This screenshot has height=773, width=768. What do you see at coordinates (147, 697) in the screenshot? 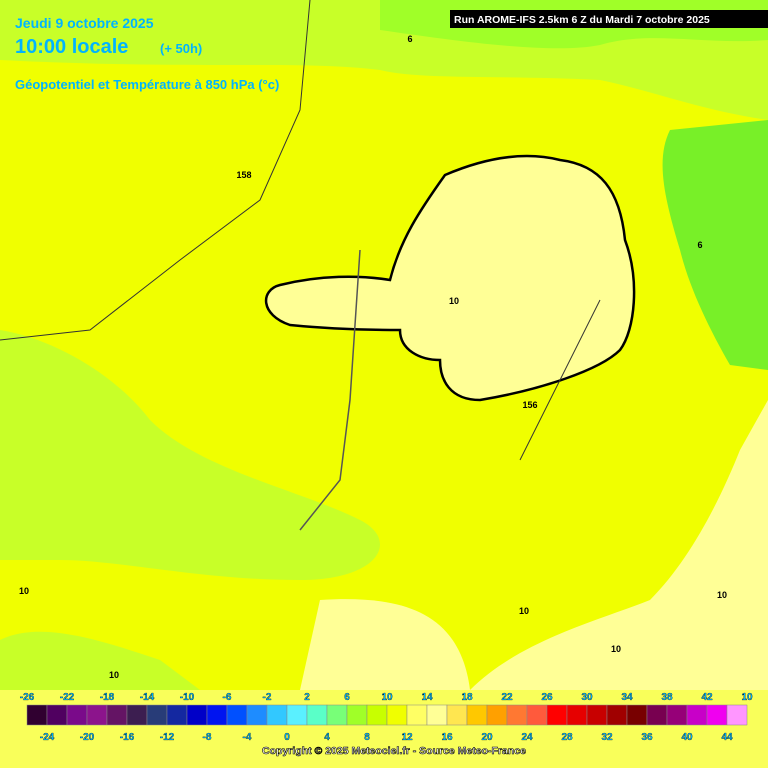
I see `legend-top-label: -14` at bounding box center [147, 697].